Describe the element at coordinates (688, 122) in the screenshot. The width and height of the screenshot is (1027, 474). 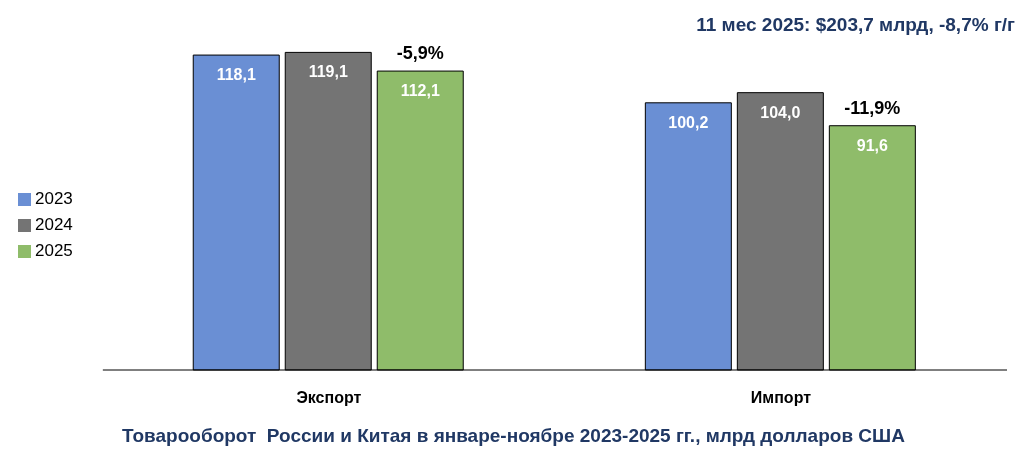
I see `data-label: 100,2` at that location.